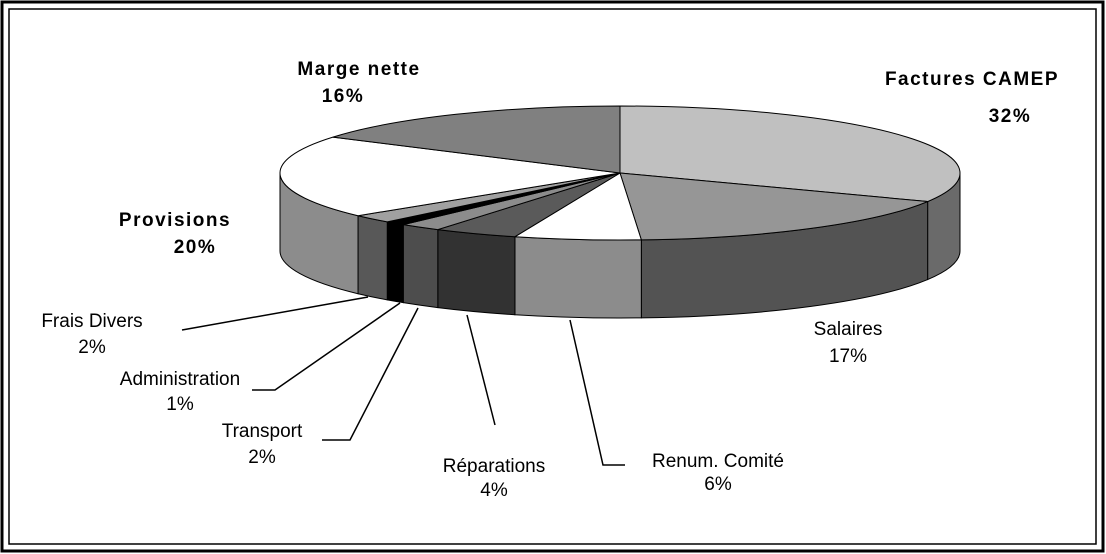 The image size is (1106, 554). What do you see at coordinates (1010, 116) in the screenshot?
I see `slice-value-label: 32%` at bounding box center [1010, 116].